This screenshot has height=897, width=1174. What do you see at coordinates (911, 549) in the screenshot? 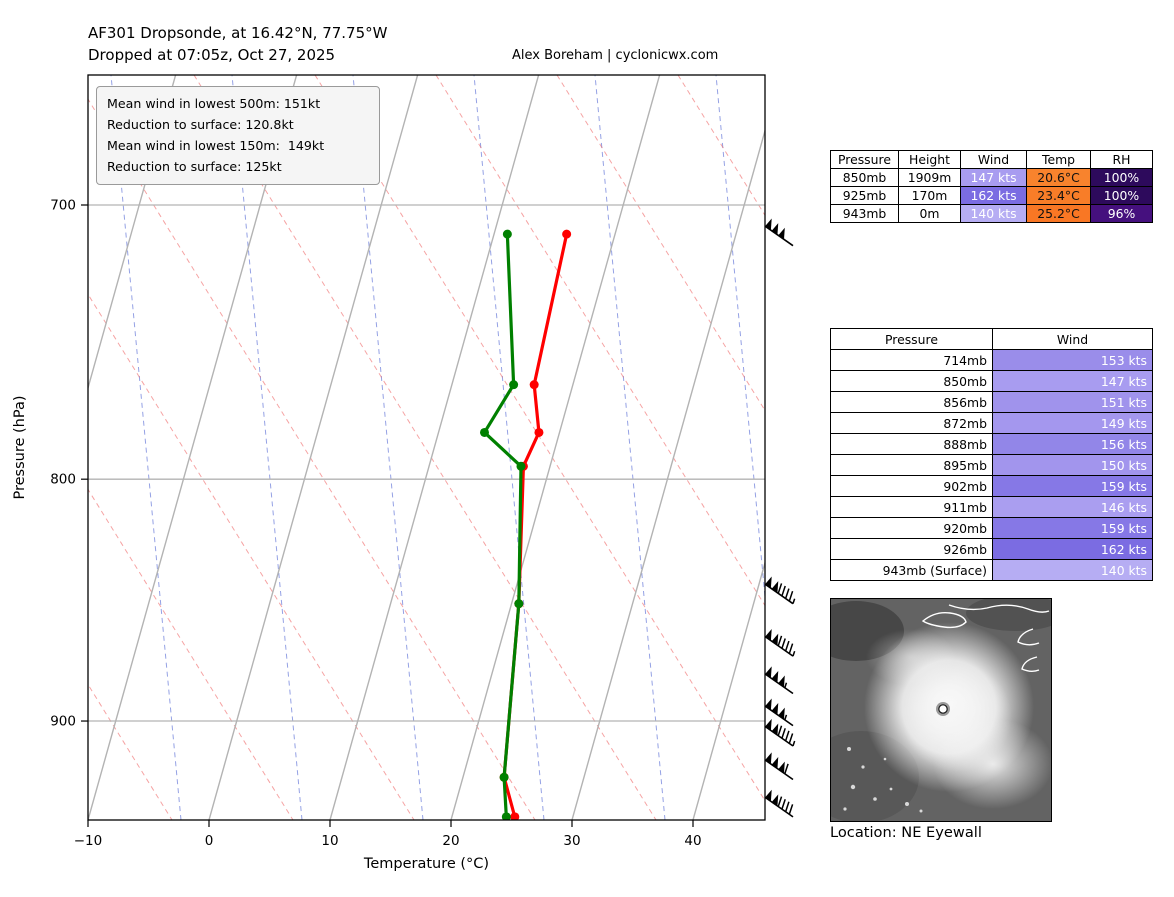
I see `pressure-cell: 926mb` at bounding box center [911, 549].